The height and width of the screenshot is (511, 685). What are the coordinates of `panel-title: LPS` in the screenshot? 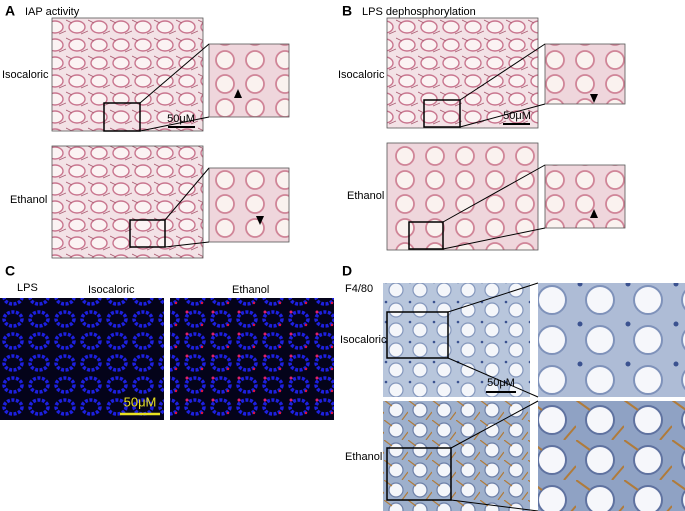 It's located at (27, 288).